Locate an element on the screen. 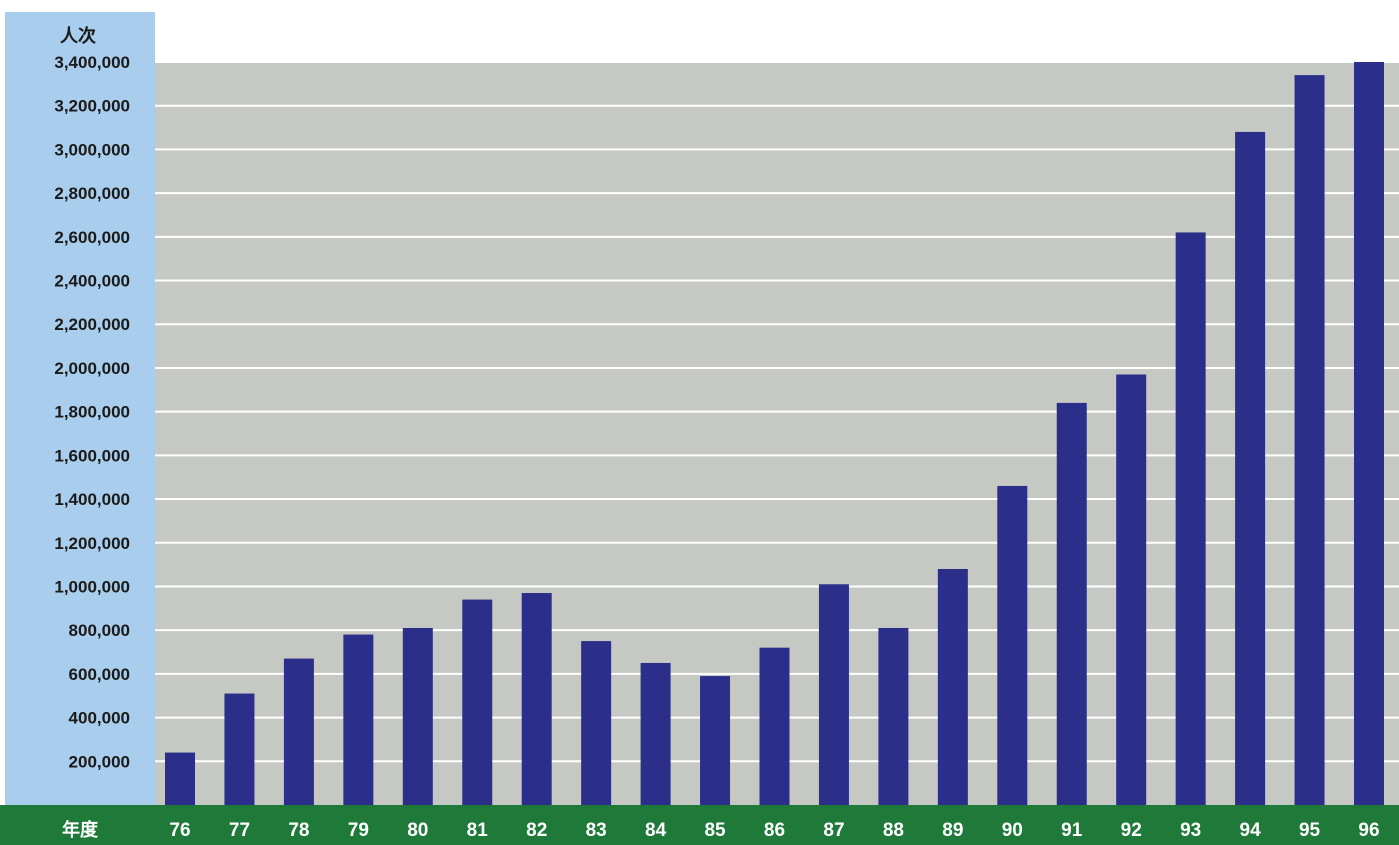 This screenshot has height=845, width=1399. x-tick-label: 88 is located at coordinates (893, 830).